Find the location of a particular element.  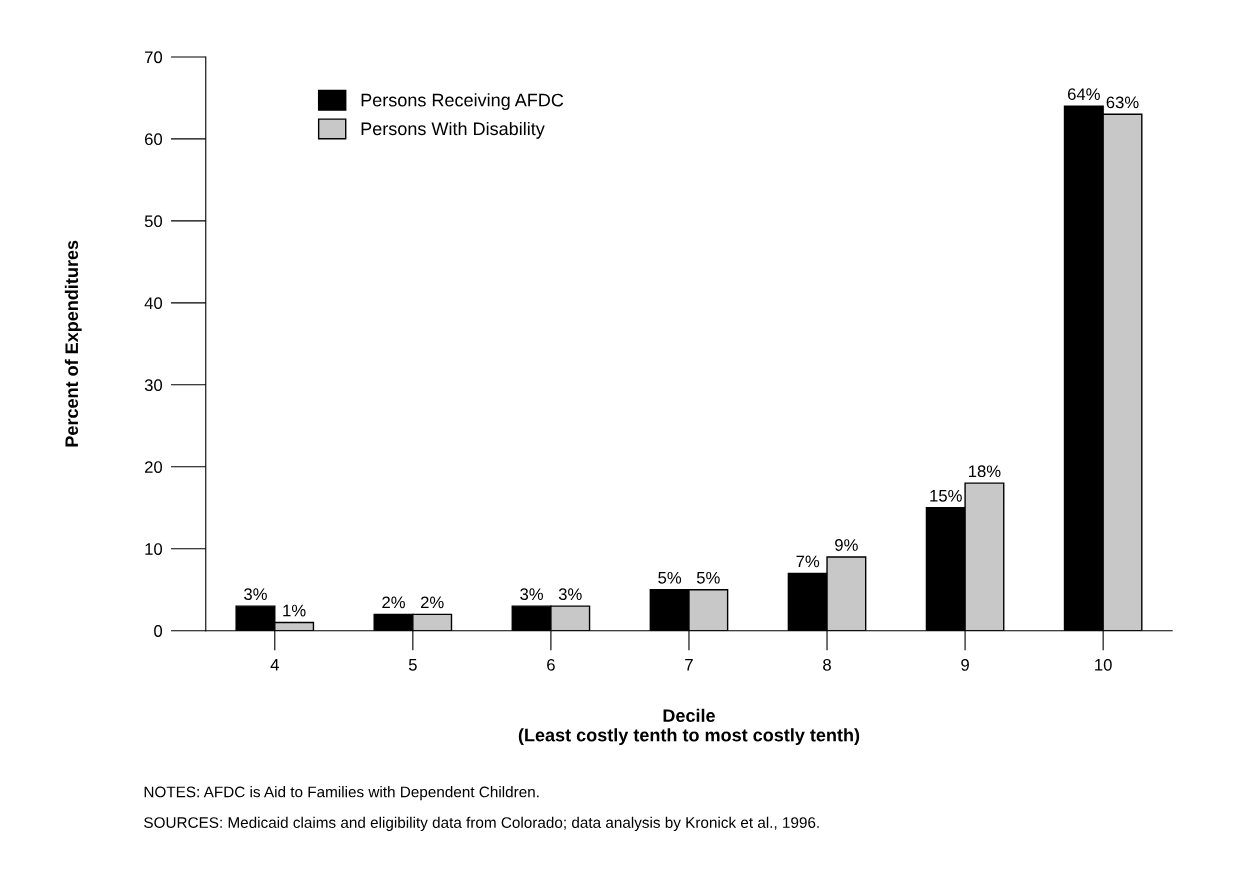

y-tick-label: 20 is located at coordinates (154, 467).